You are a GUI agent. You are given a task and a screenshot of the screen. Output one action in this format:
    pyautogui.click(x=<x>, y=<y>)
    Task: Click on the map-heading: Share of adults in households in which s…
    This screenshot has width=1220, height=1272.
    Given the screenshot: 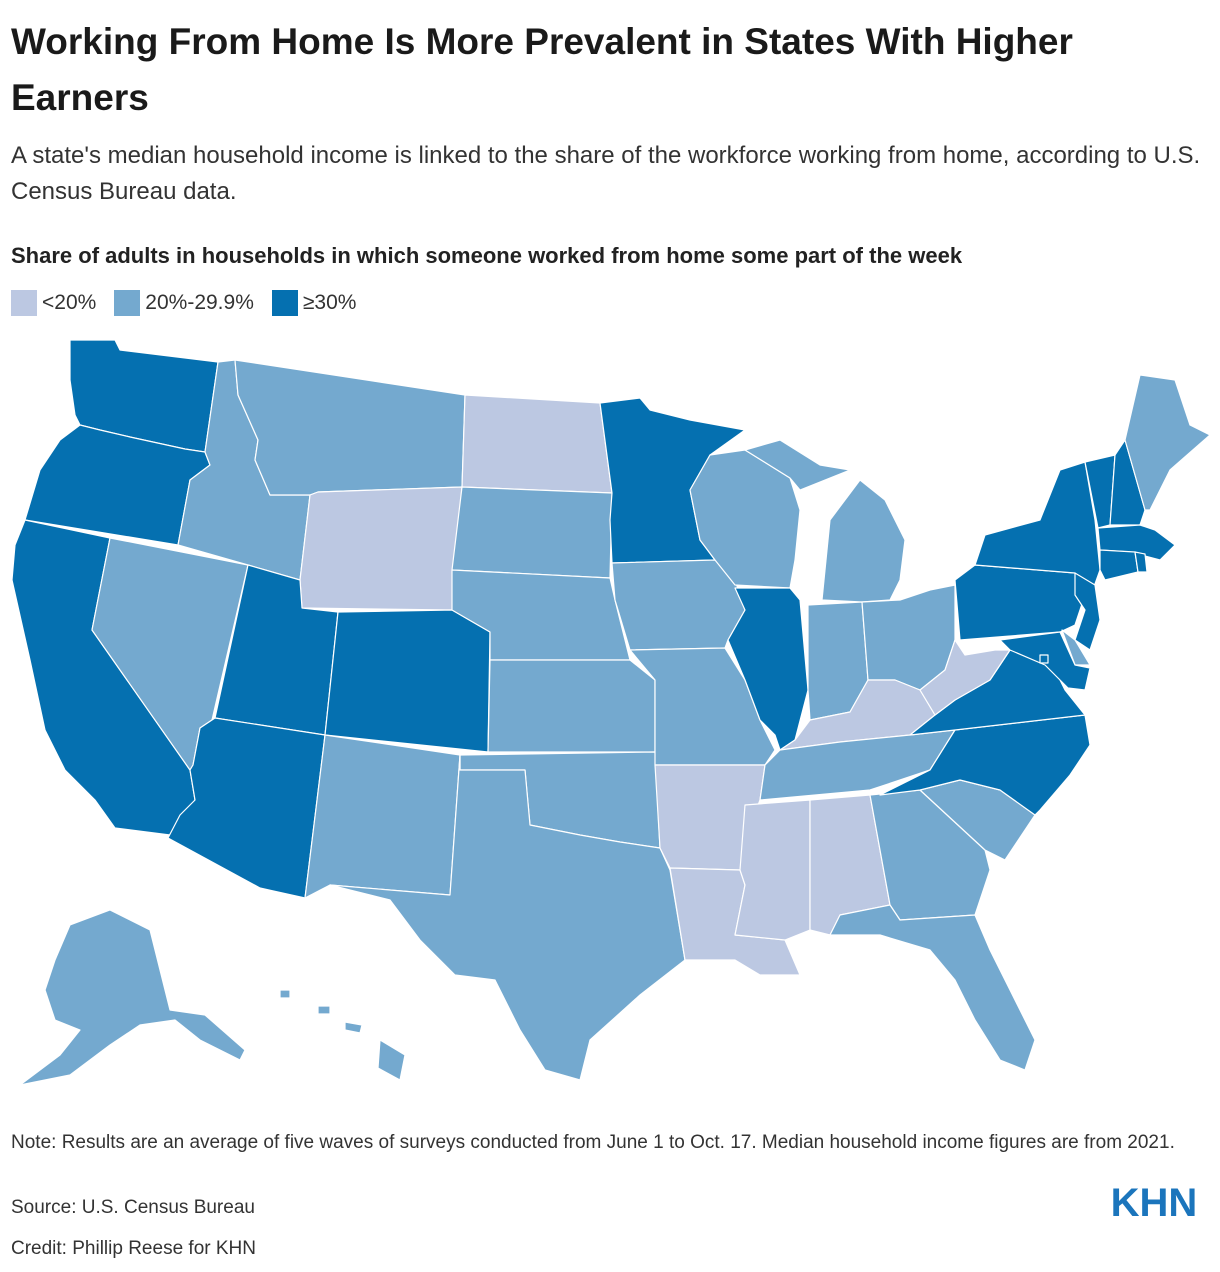 What is the action you would take?
    pyautogui.click(x=487, y=255)
    